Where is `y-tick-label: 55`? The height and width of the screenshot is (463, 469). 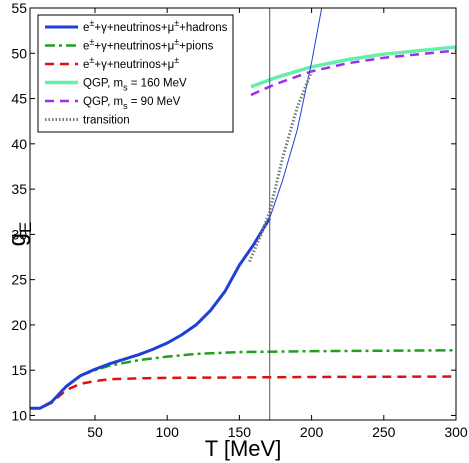
y-tick-label: 55 is located at coordinates (19, 8).